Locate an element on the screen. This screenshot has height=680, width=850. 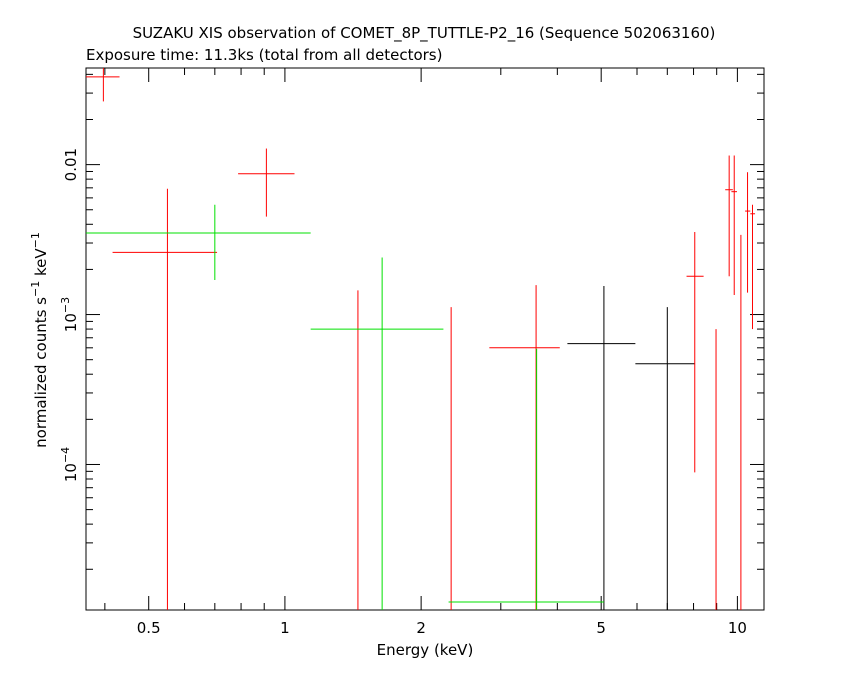
y-axis-label-exp2: −1 is located at coordinates (35, 240).